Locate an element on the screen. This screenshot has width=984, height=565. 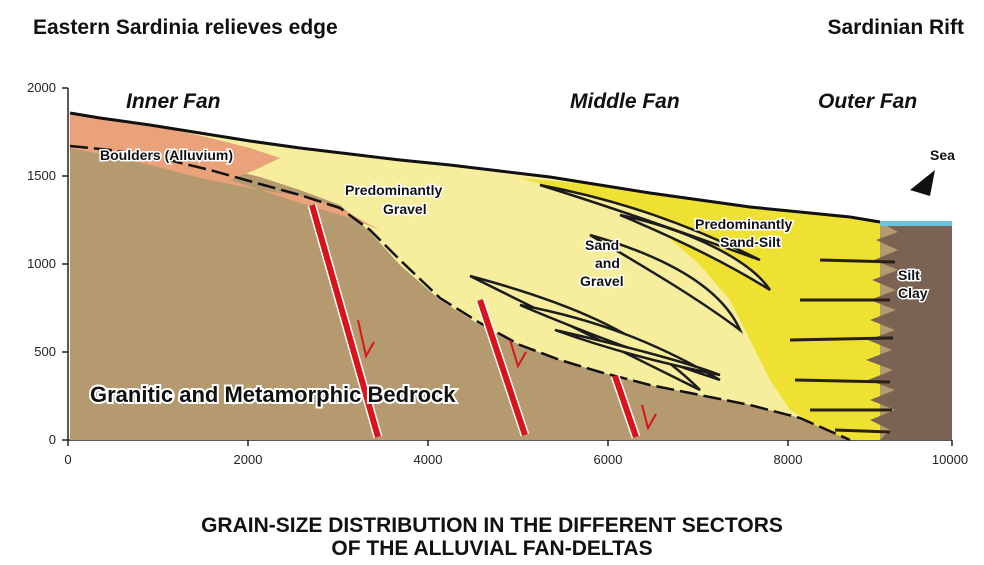
x-tick-label: 4000 is located at coordinates (428, 459).